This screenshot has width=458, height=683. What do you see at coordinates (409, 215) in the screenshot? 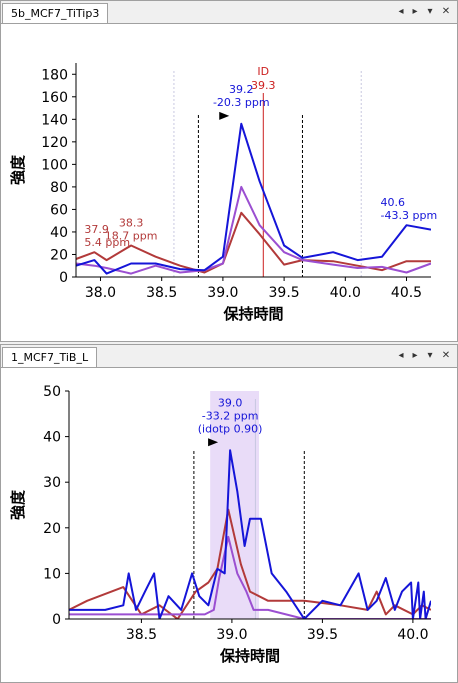
I see `peak-label-1-line-1: -43.3 ppm` at bounding box center [409, 215].